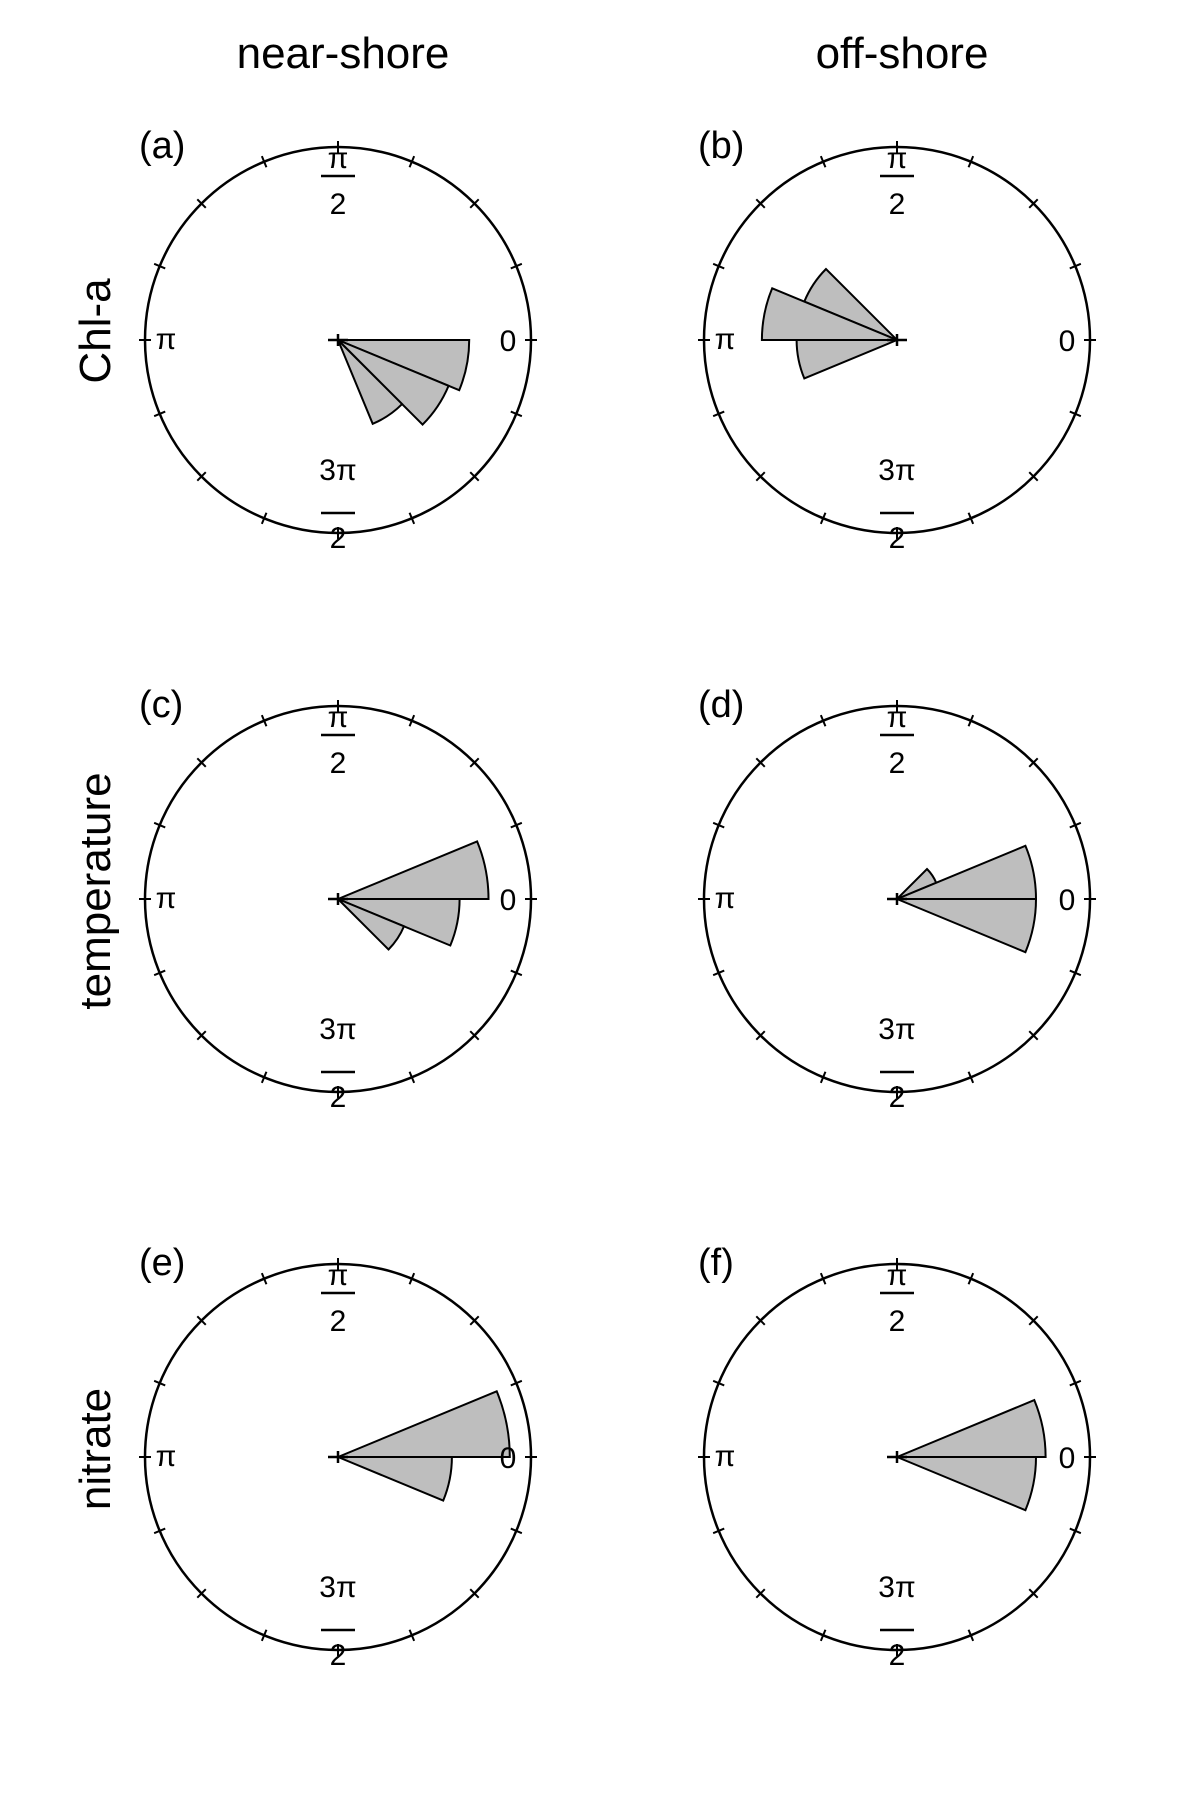 This screenshot has height=1800, width=1200. I want to click on panel-tag: (b), so click(721, 146).